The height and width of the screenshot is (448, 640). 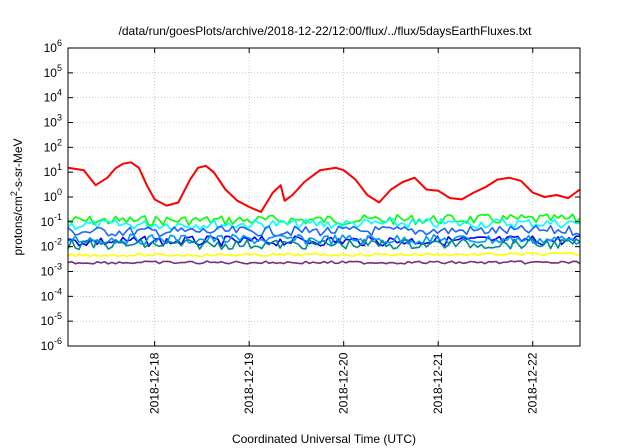 What do you see at coordinates (438, 383) in the screenshot?
I see `x-tick-label: 2018-12-21` at bounding box center [438, 383].